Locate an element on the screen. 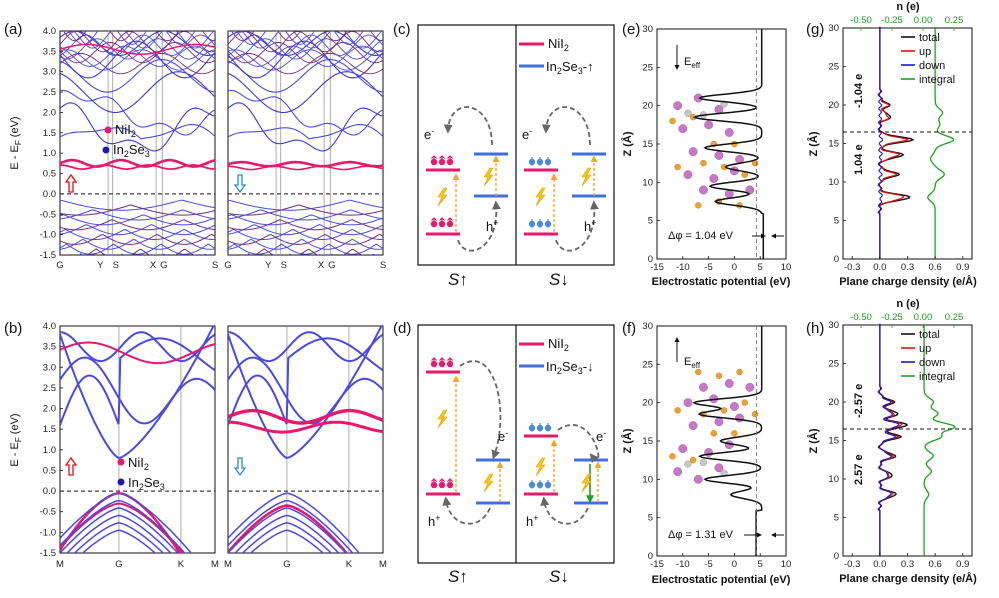 The height and width of the screenshot is (598, 999). potential-ytick-label: 5 is located at coordinates (650, 518).